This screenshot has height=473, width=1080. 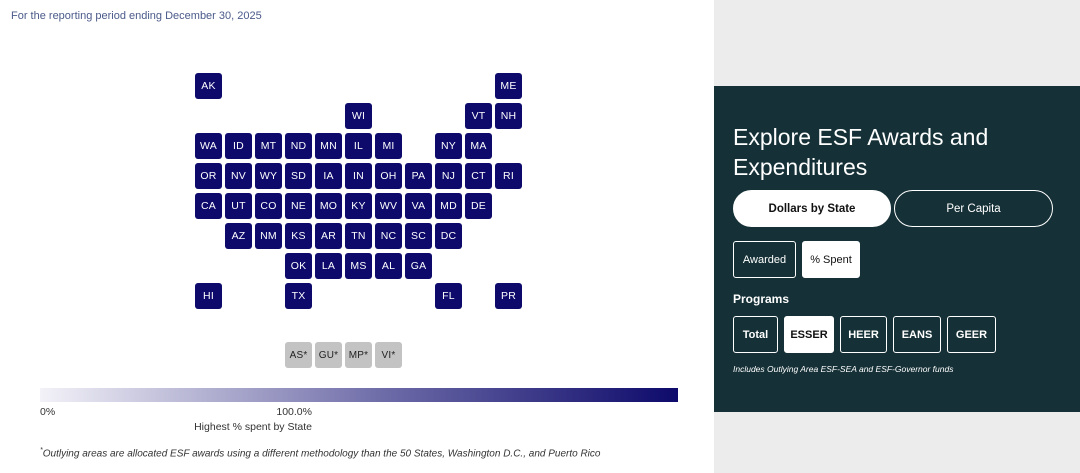 I want to click on legend-max-label: 100.0%, so click(x=294, y=412).